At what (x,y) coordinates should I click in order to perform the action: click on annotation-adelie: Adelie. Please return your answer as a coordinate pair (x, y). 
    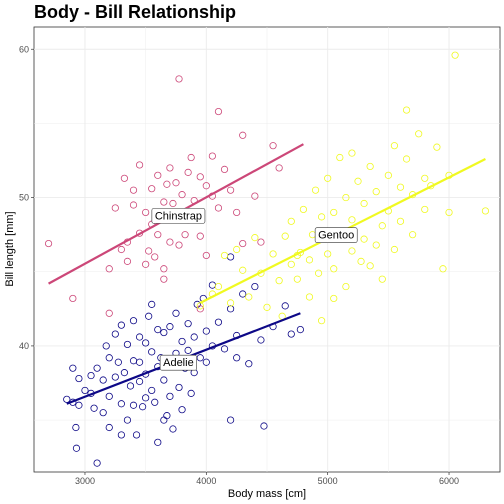
    Looking at the image, I should click on (178, 362).